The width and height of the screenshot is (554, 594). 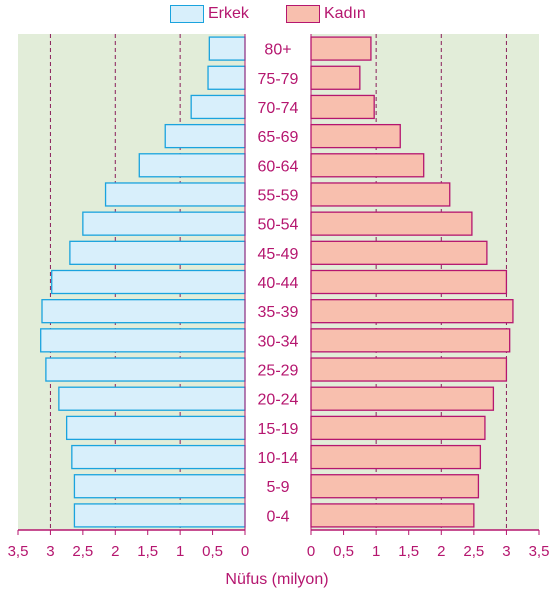 What do you see at coordinates (278, 400) in the screenshot?
I see `age-label-20-24: 20-24` at bounding box center [278, 400].